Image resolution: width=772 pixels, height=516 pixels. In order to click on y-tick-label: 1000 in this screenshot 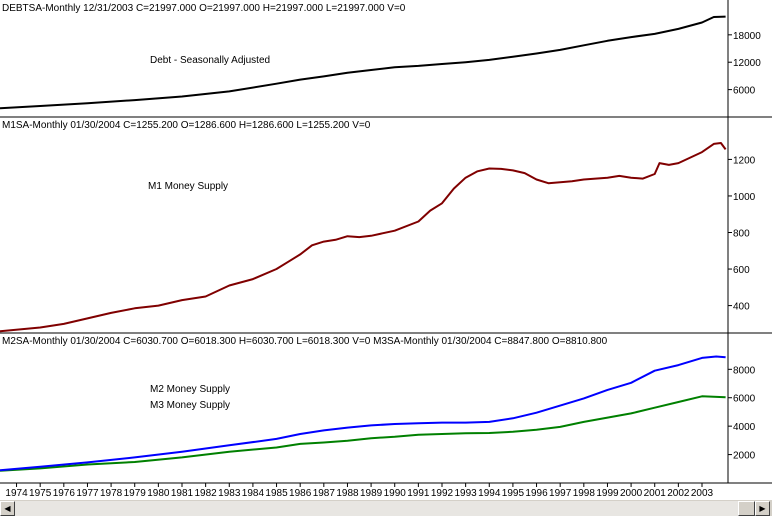, I will do `click(744, 197)`.